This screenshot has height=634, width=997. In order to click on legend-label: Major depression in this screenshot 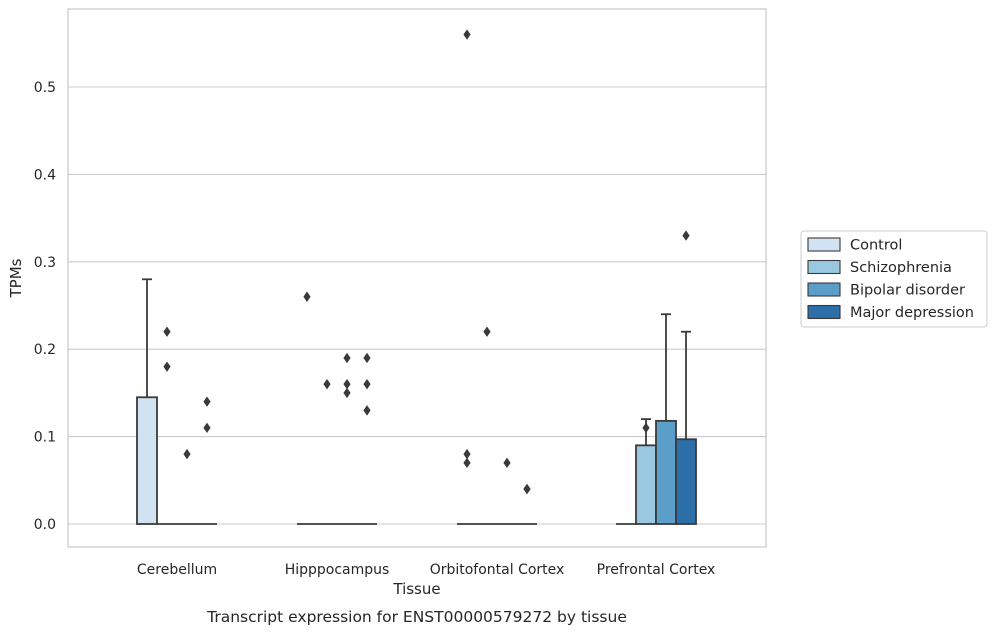, I will do `click(912, 313)`.